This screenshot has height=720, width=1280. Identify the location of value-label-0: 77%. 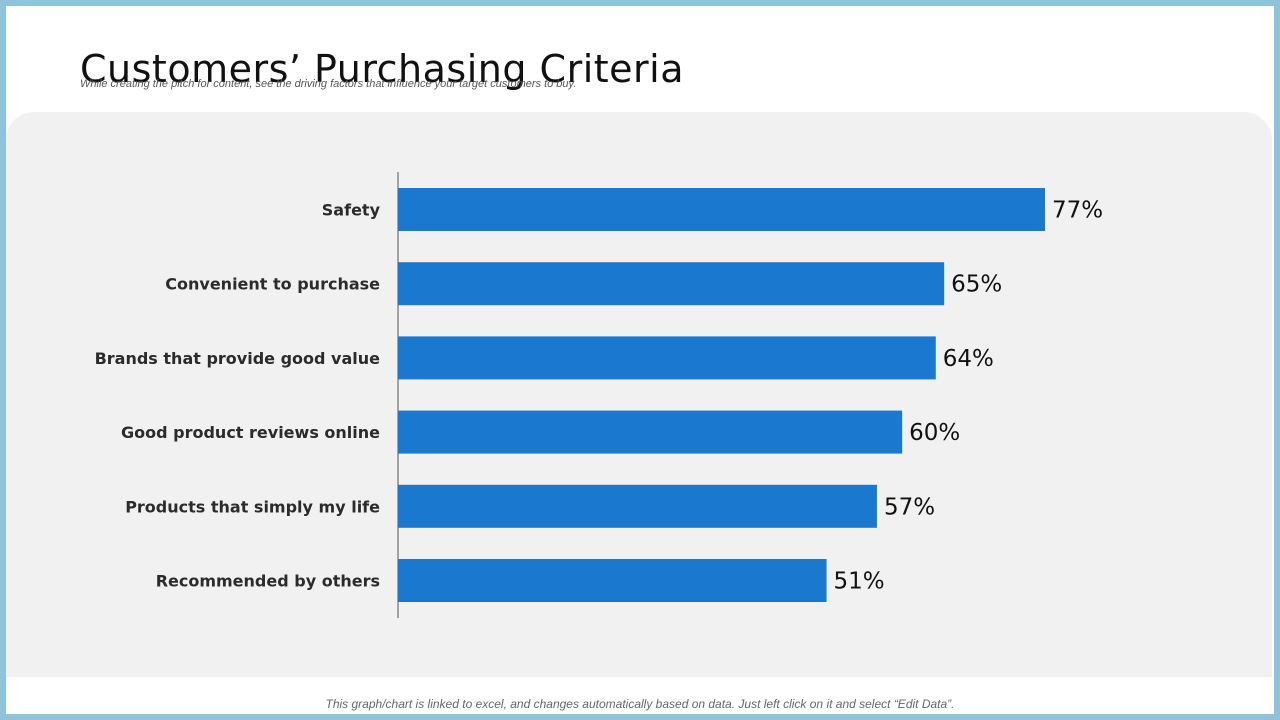
(1077, 211).